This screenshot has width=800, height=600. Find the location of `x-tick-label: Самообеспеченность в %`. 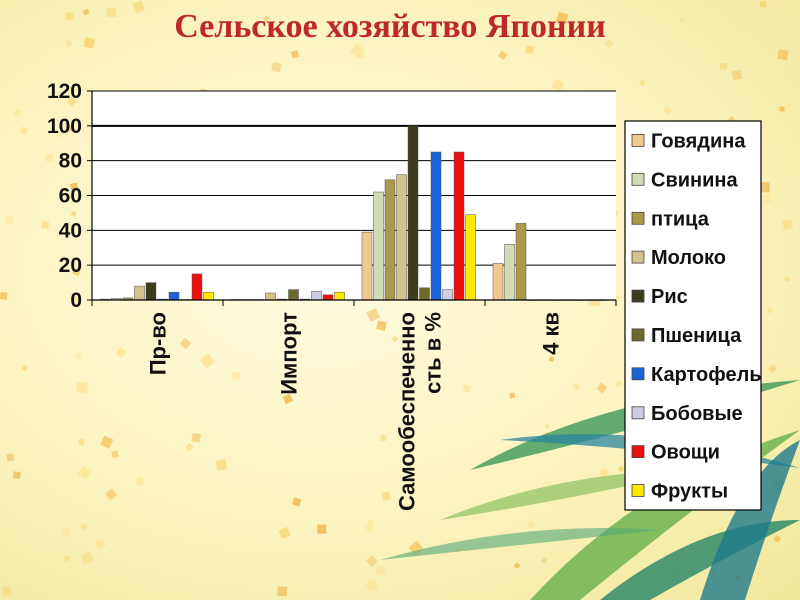

x-tick-label: Самообеспеченность в % is located at coordinates (420, 411).